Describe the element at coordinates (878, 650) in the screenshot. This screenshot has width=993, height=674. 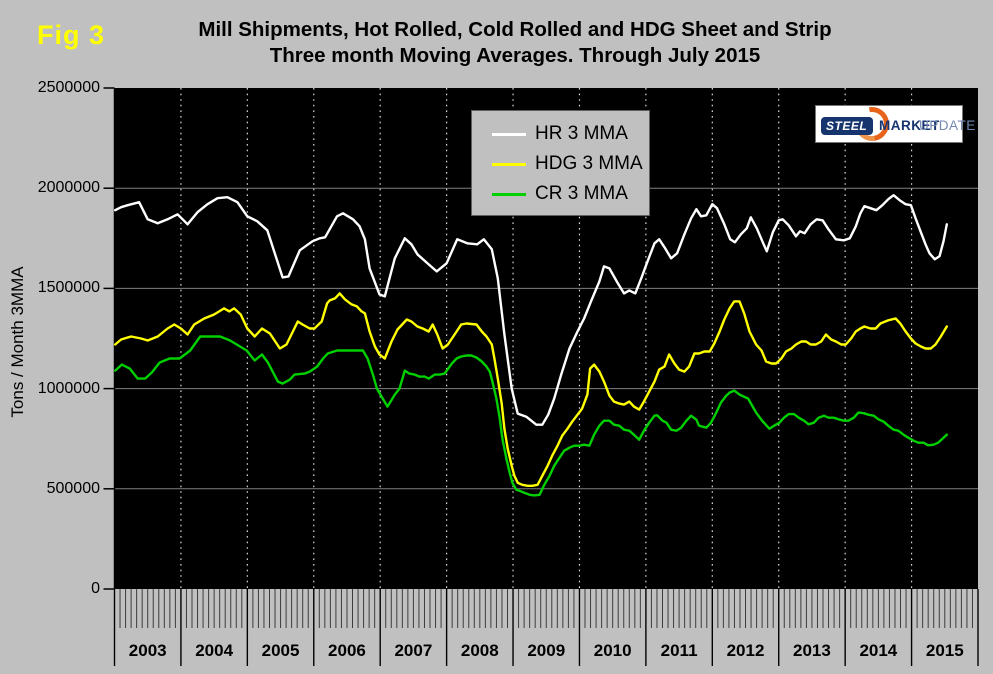
I see `x-year-label: 2014` at that location.